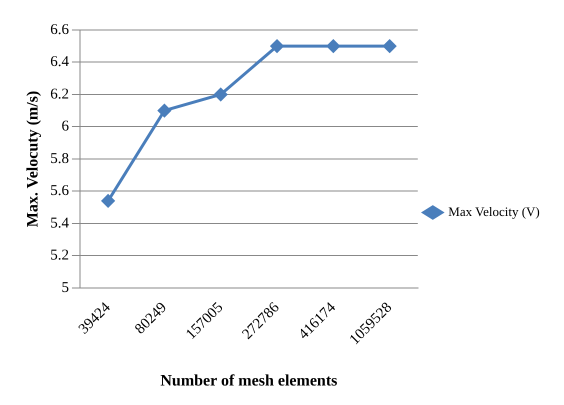 The image size is (564, 405). Describe the element at coordinates (60, 62) in the screenshot. I see `y-tick-label: 6.4` at that location.